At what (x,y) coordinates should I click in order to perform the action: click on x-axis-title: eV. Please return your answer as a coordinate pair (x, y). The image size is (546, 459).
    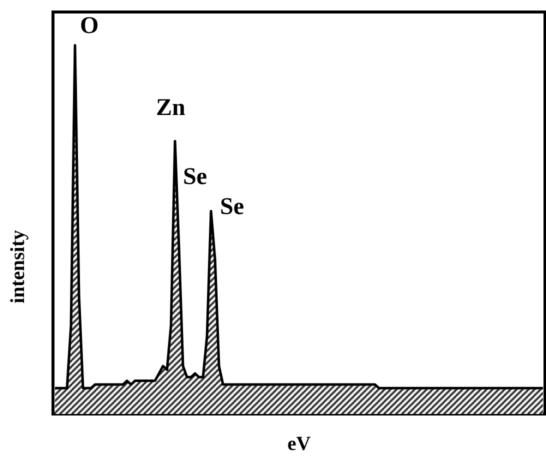
    Looking at the image, I should click on (299, 444).